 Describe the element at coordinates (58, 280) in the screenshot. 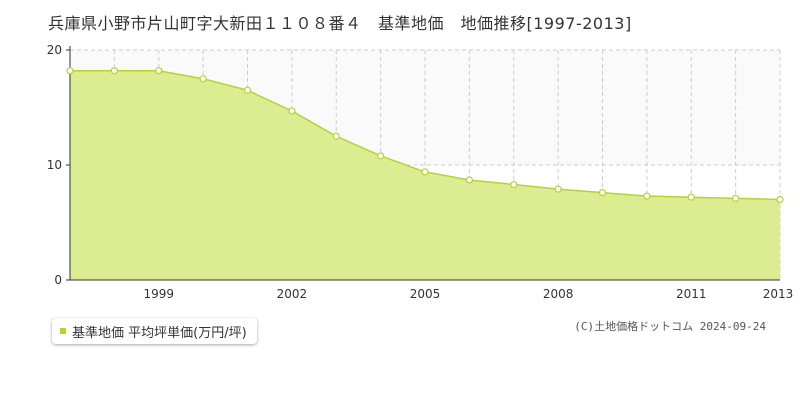

I see `y-tick-label: 0` at that location.